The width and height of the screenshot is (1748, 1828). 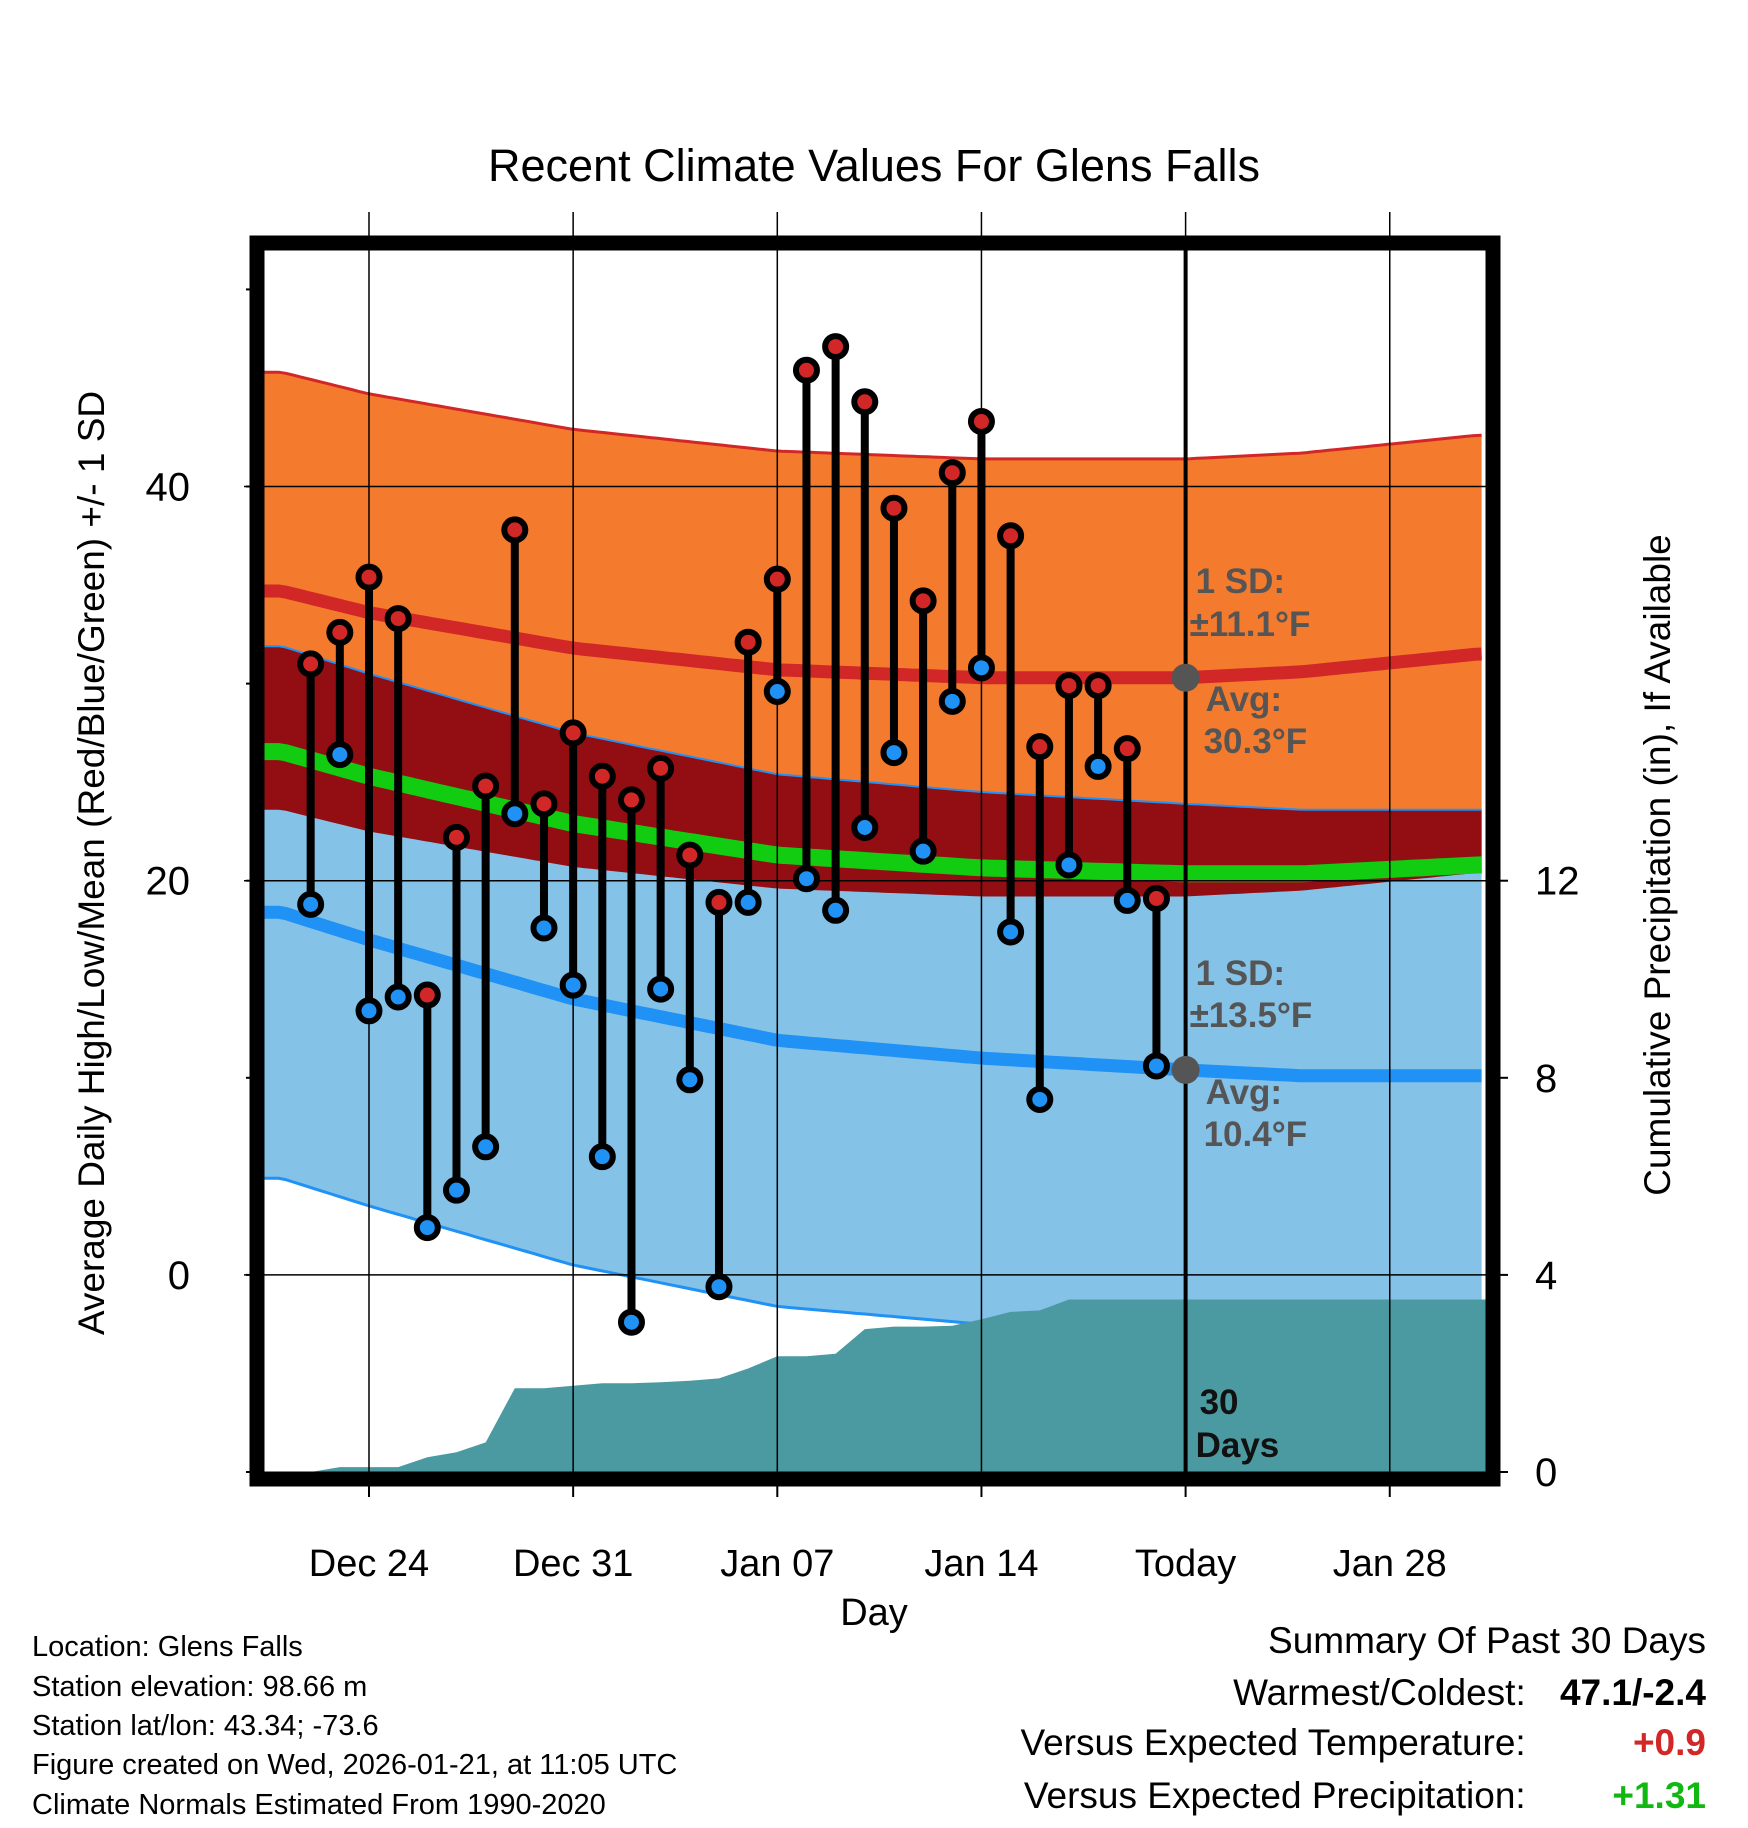 I want to click on y-tick-label: 0, so click(x=179, y=1276).